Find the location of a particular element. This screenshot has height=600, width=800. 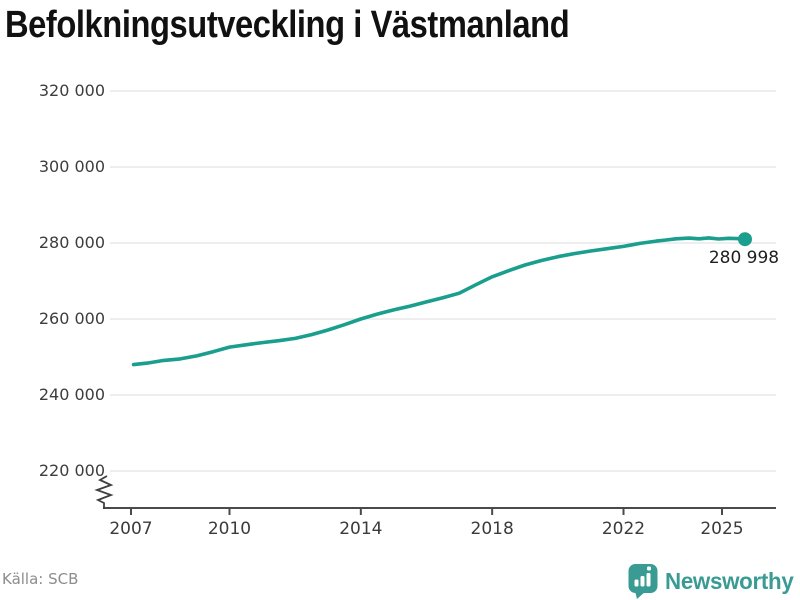

x-axis-group is located at coordinates (439, 511).